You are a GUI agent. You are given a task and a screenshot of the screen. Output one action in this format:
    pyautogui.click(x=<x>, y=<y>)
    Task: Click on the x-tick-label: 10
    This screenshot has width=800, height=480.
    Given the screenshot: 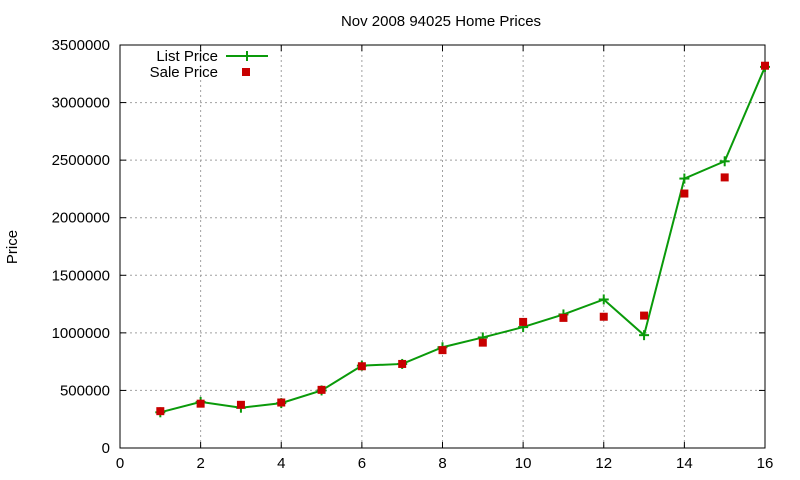 What is the action you would take?
    pyautogui.click(x=523, y=463)
    